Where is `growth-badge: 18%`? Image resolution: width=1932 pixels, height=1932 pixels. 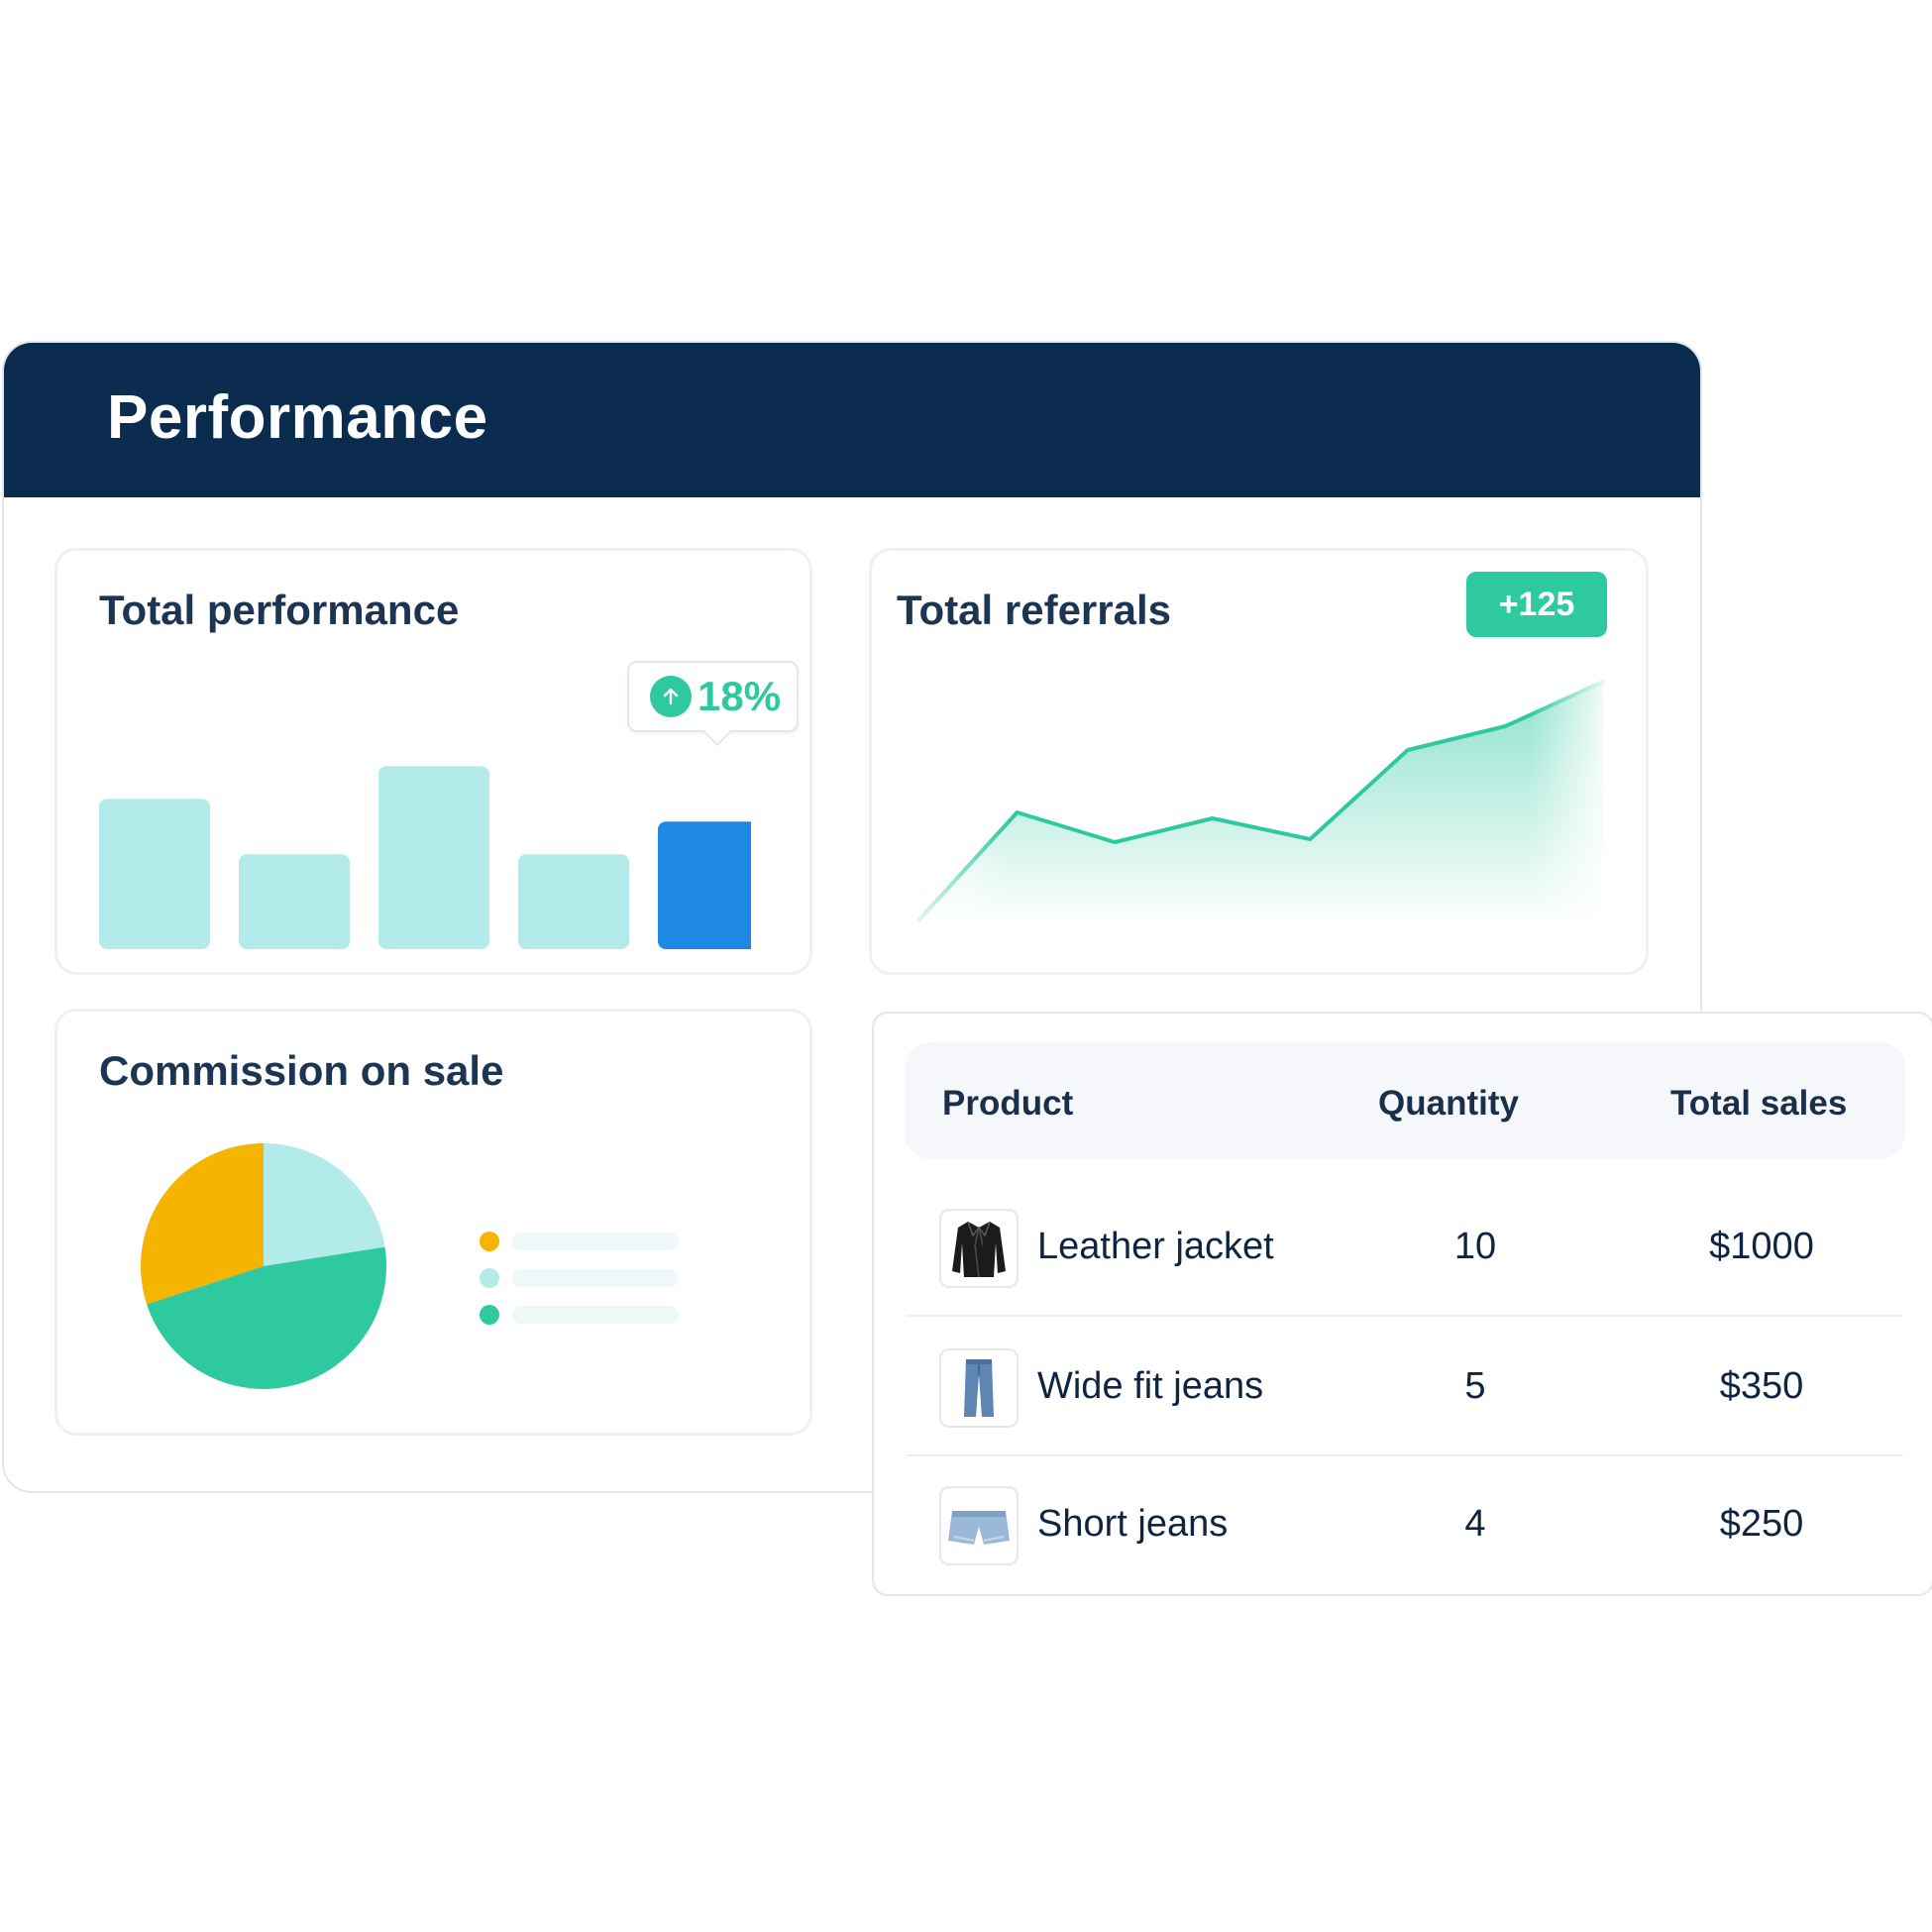 growth-badge: 18% is located at coordinates (713, 704).